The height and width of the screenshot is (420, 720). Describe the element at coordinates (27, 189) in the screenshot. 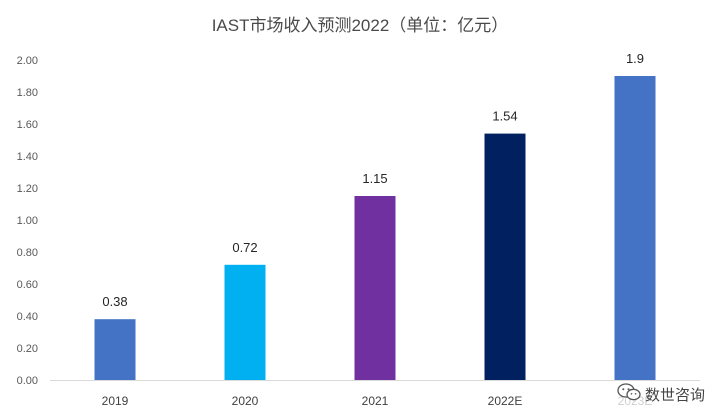

I see `y-tick-label: 1.20` at that location.